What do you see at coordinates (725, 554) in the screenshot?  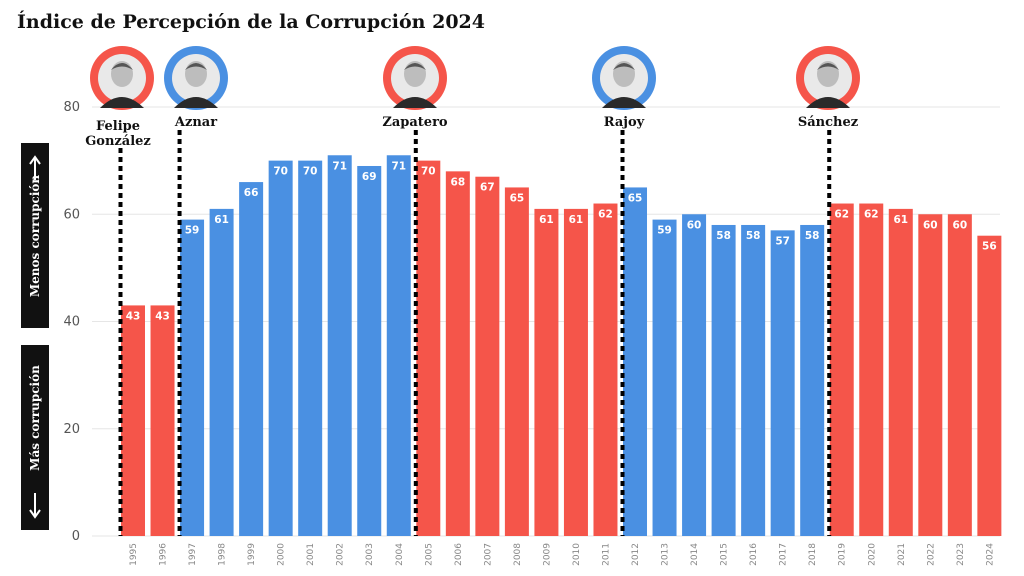 I see `x-tick-label: 2015` at bounding box center [725, 554].